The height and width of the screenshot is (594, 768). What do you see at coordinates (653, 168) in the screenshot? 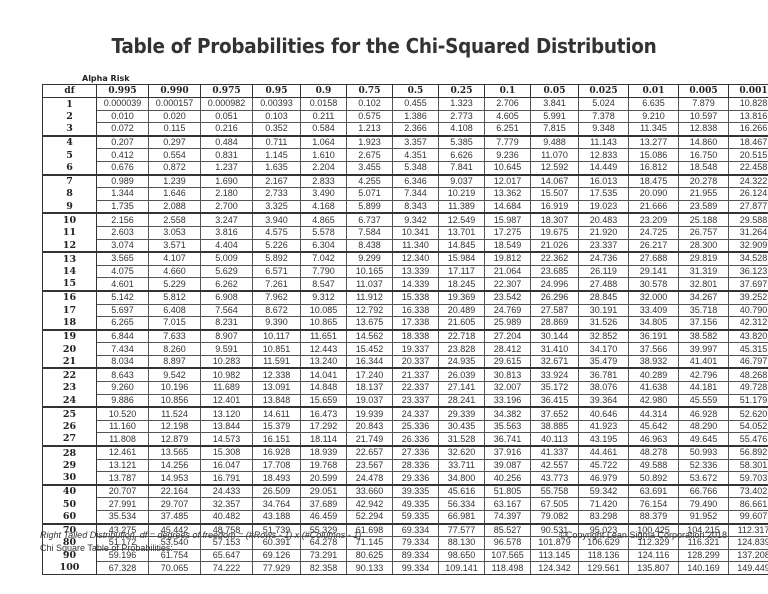
I see `value-cell: 16.812` at bounding box center [653, 168].